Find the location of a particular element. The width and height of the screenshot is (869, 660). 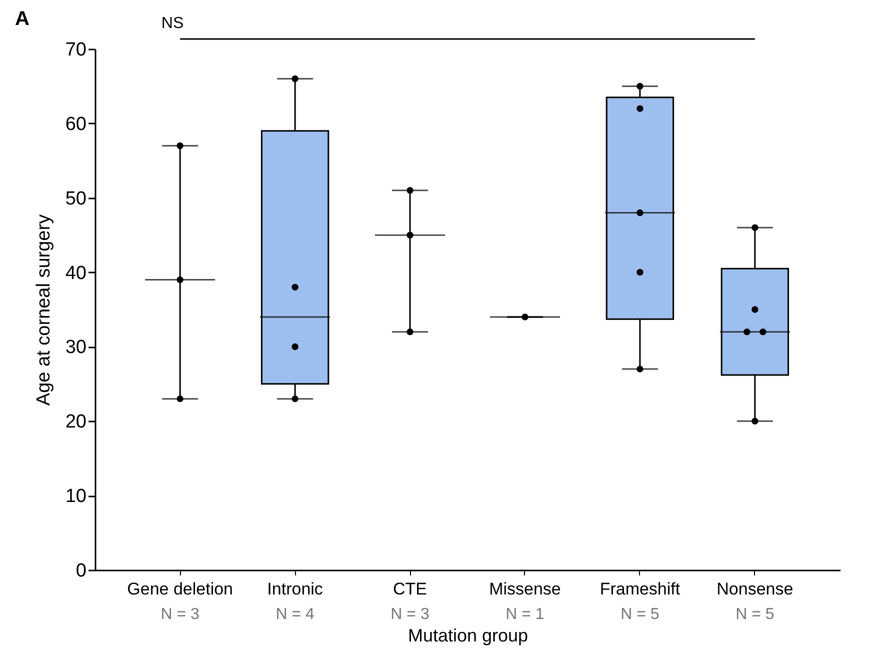

y-tick-label: 50 is located at coordinates (75, 199).